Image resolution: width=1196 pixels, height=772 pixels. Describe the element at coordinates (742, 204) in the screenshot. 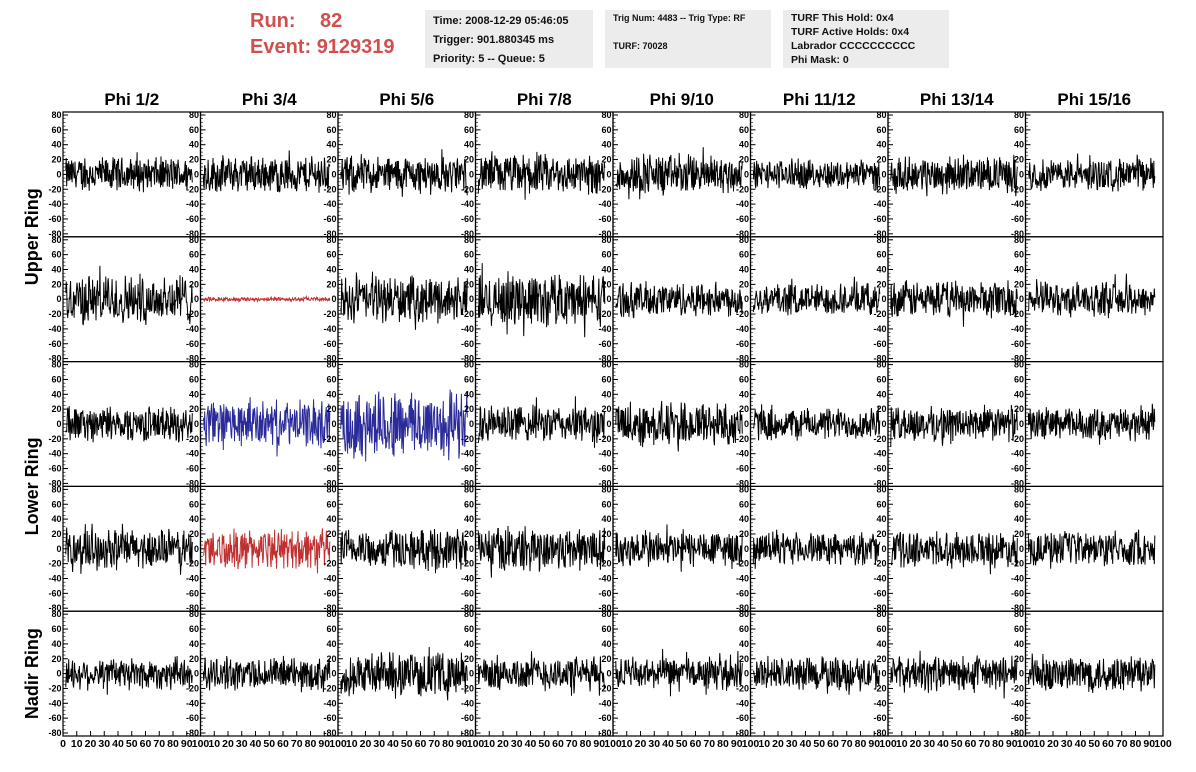

I see `ytick-label-r1-c6-6: -40` at that location.